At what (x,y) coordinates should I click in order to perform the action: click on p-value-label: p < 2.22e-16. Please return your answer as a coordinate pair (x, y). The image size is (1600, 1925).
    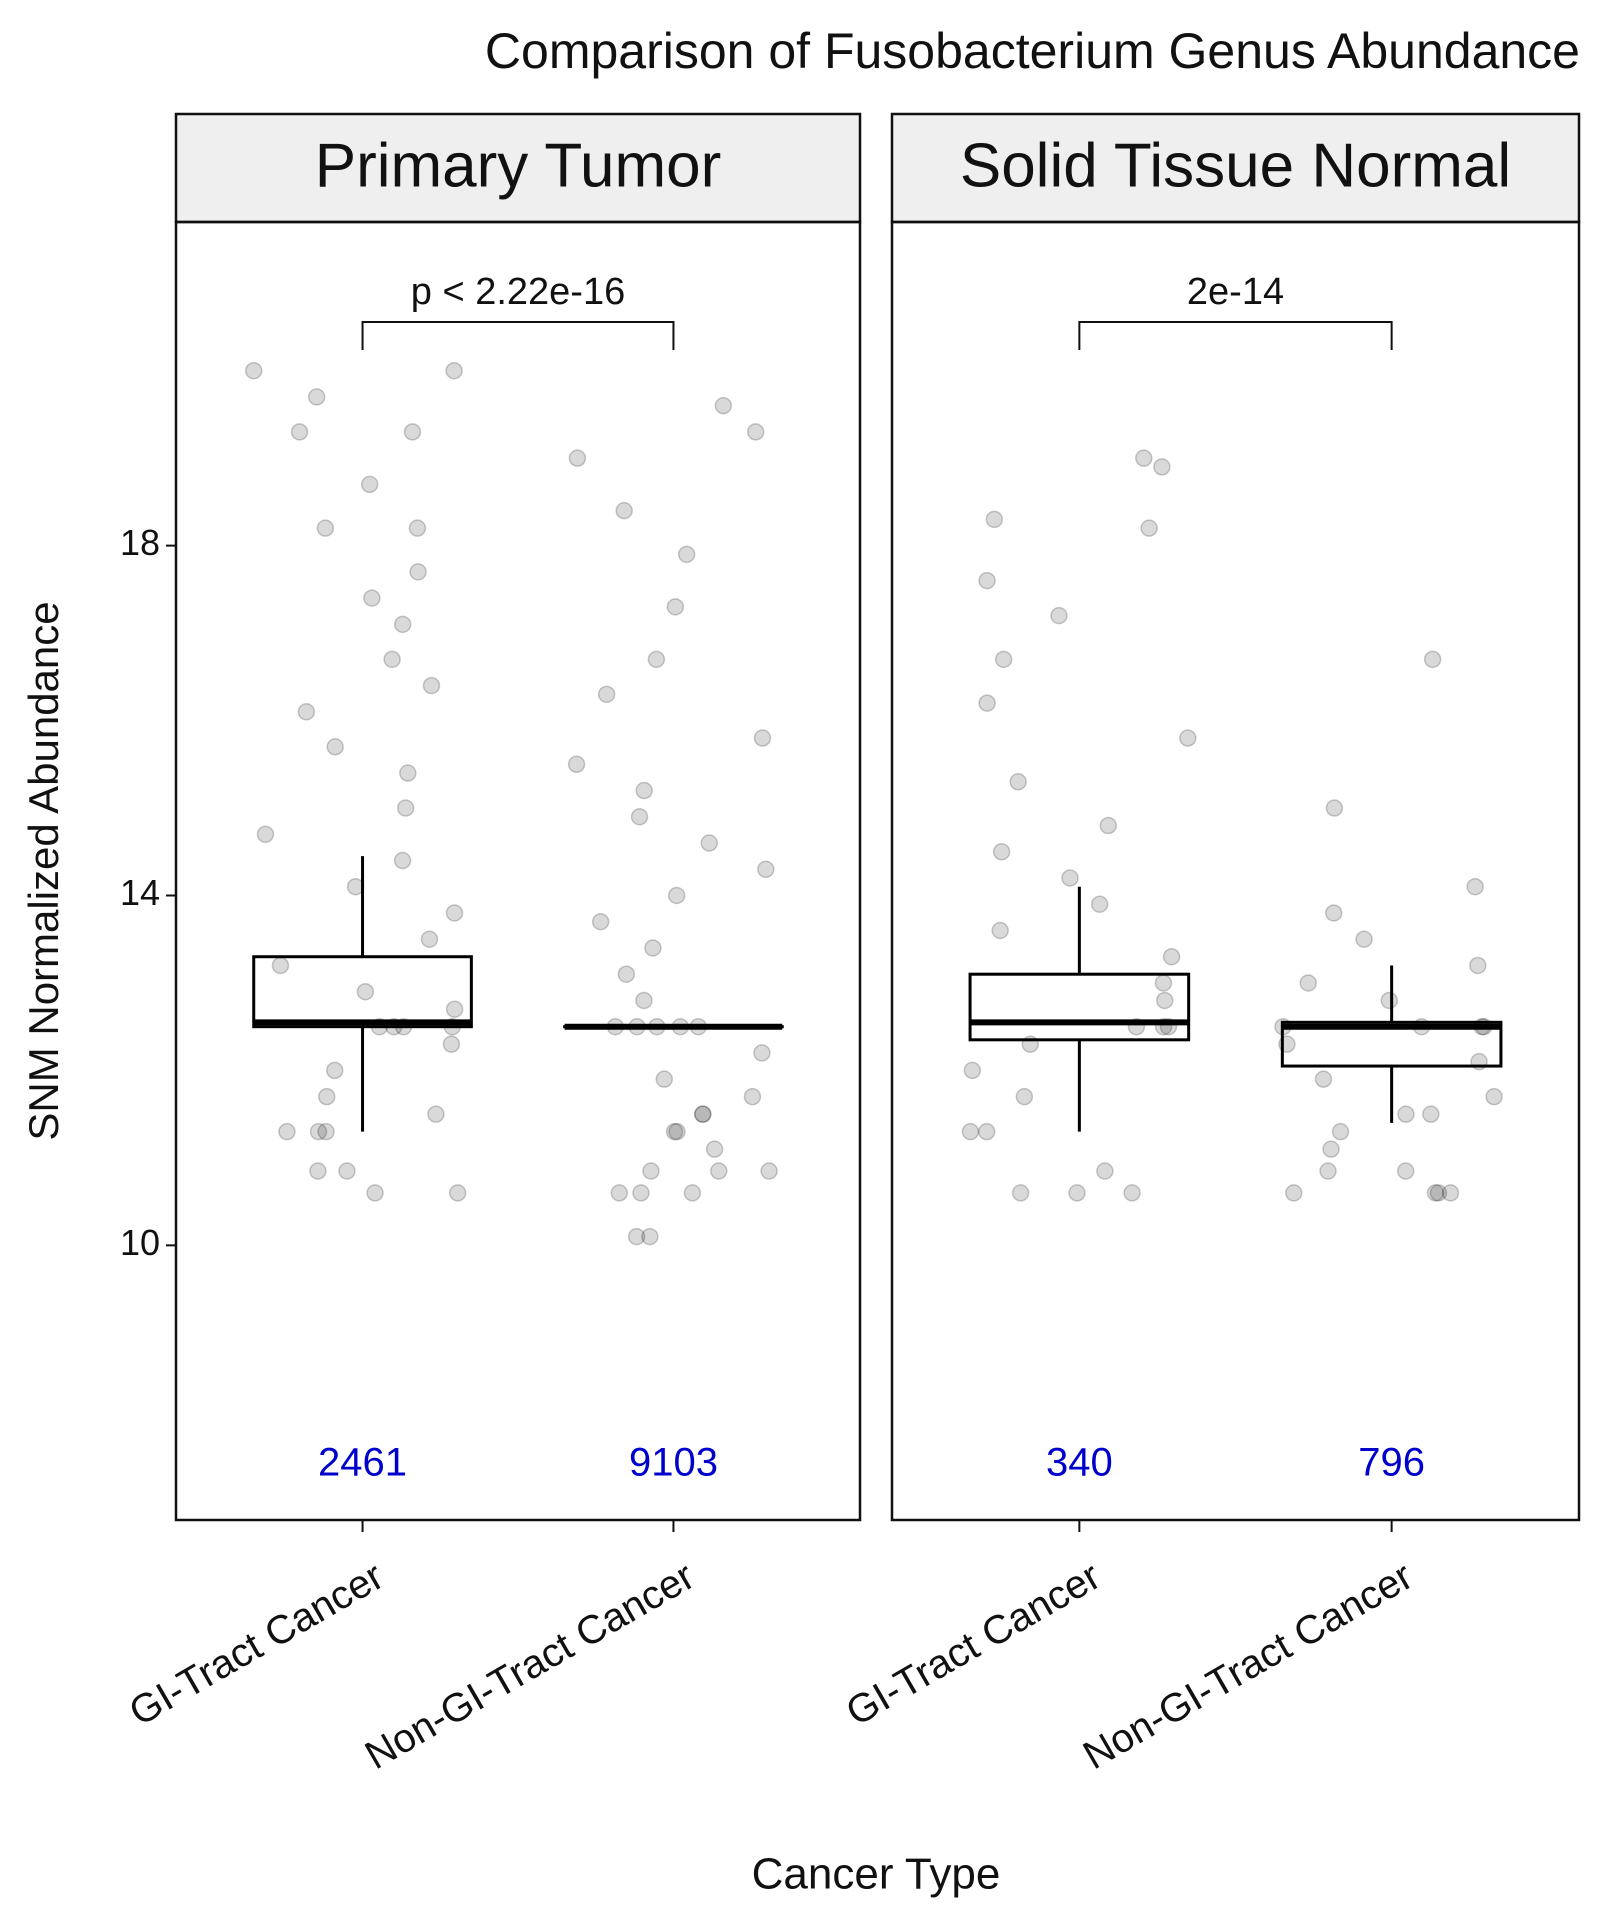
    Looking at the image, I should click on (518, 292).